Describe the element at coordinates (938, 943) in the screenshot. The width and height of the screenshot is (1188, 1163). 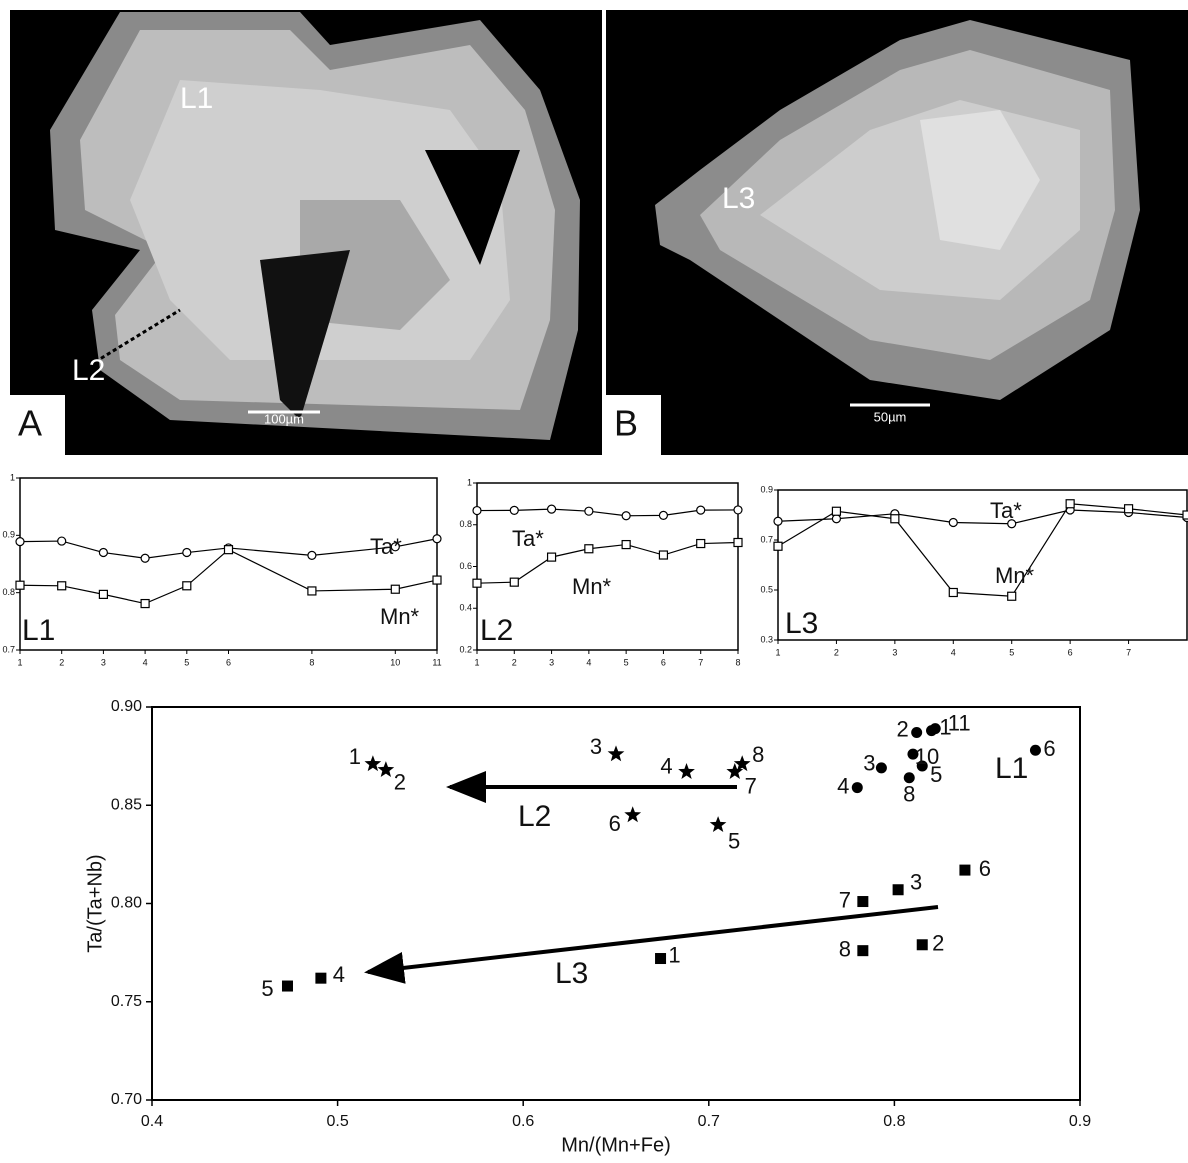
I see `point-label: 2` at that location.